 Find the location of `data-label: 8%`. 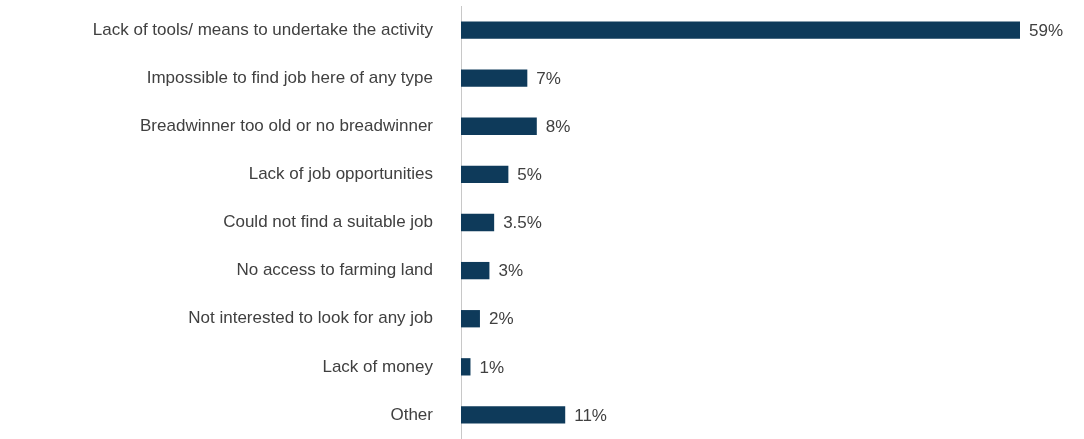

data-label: 8% is located at coordinates (558, 126).